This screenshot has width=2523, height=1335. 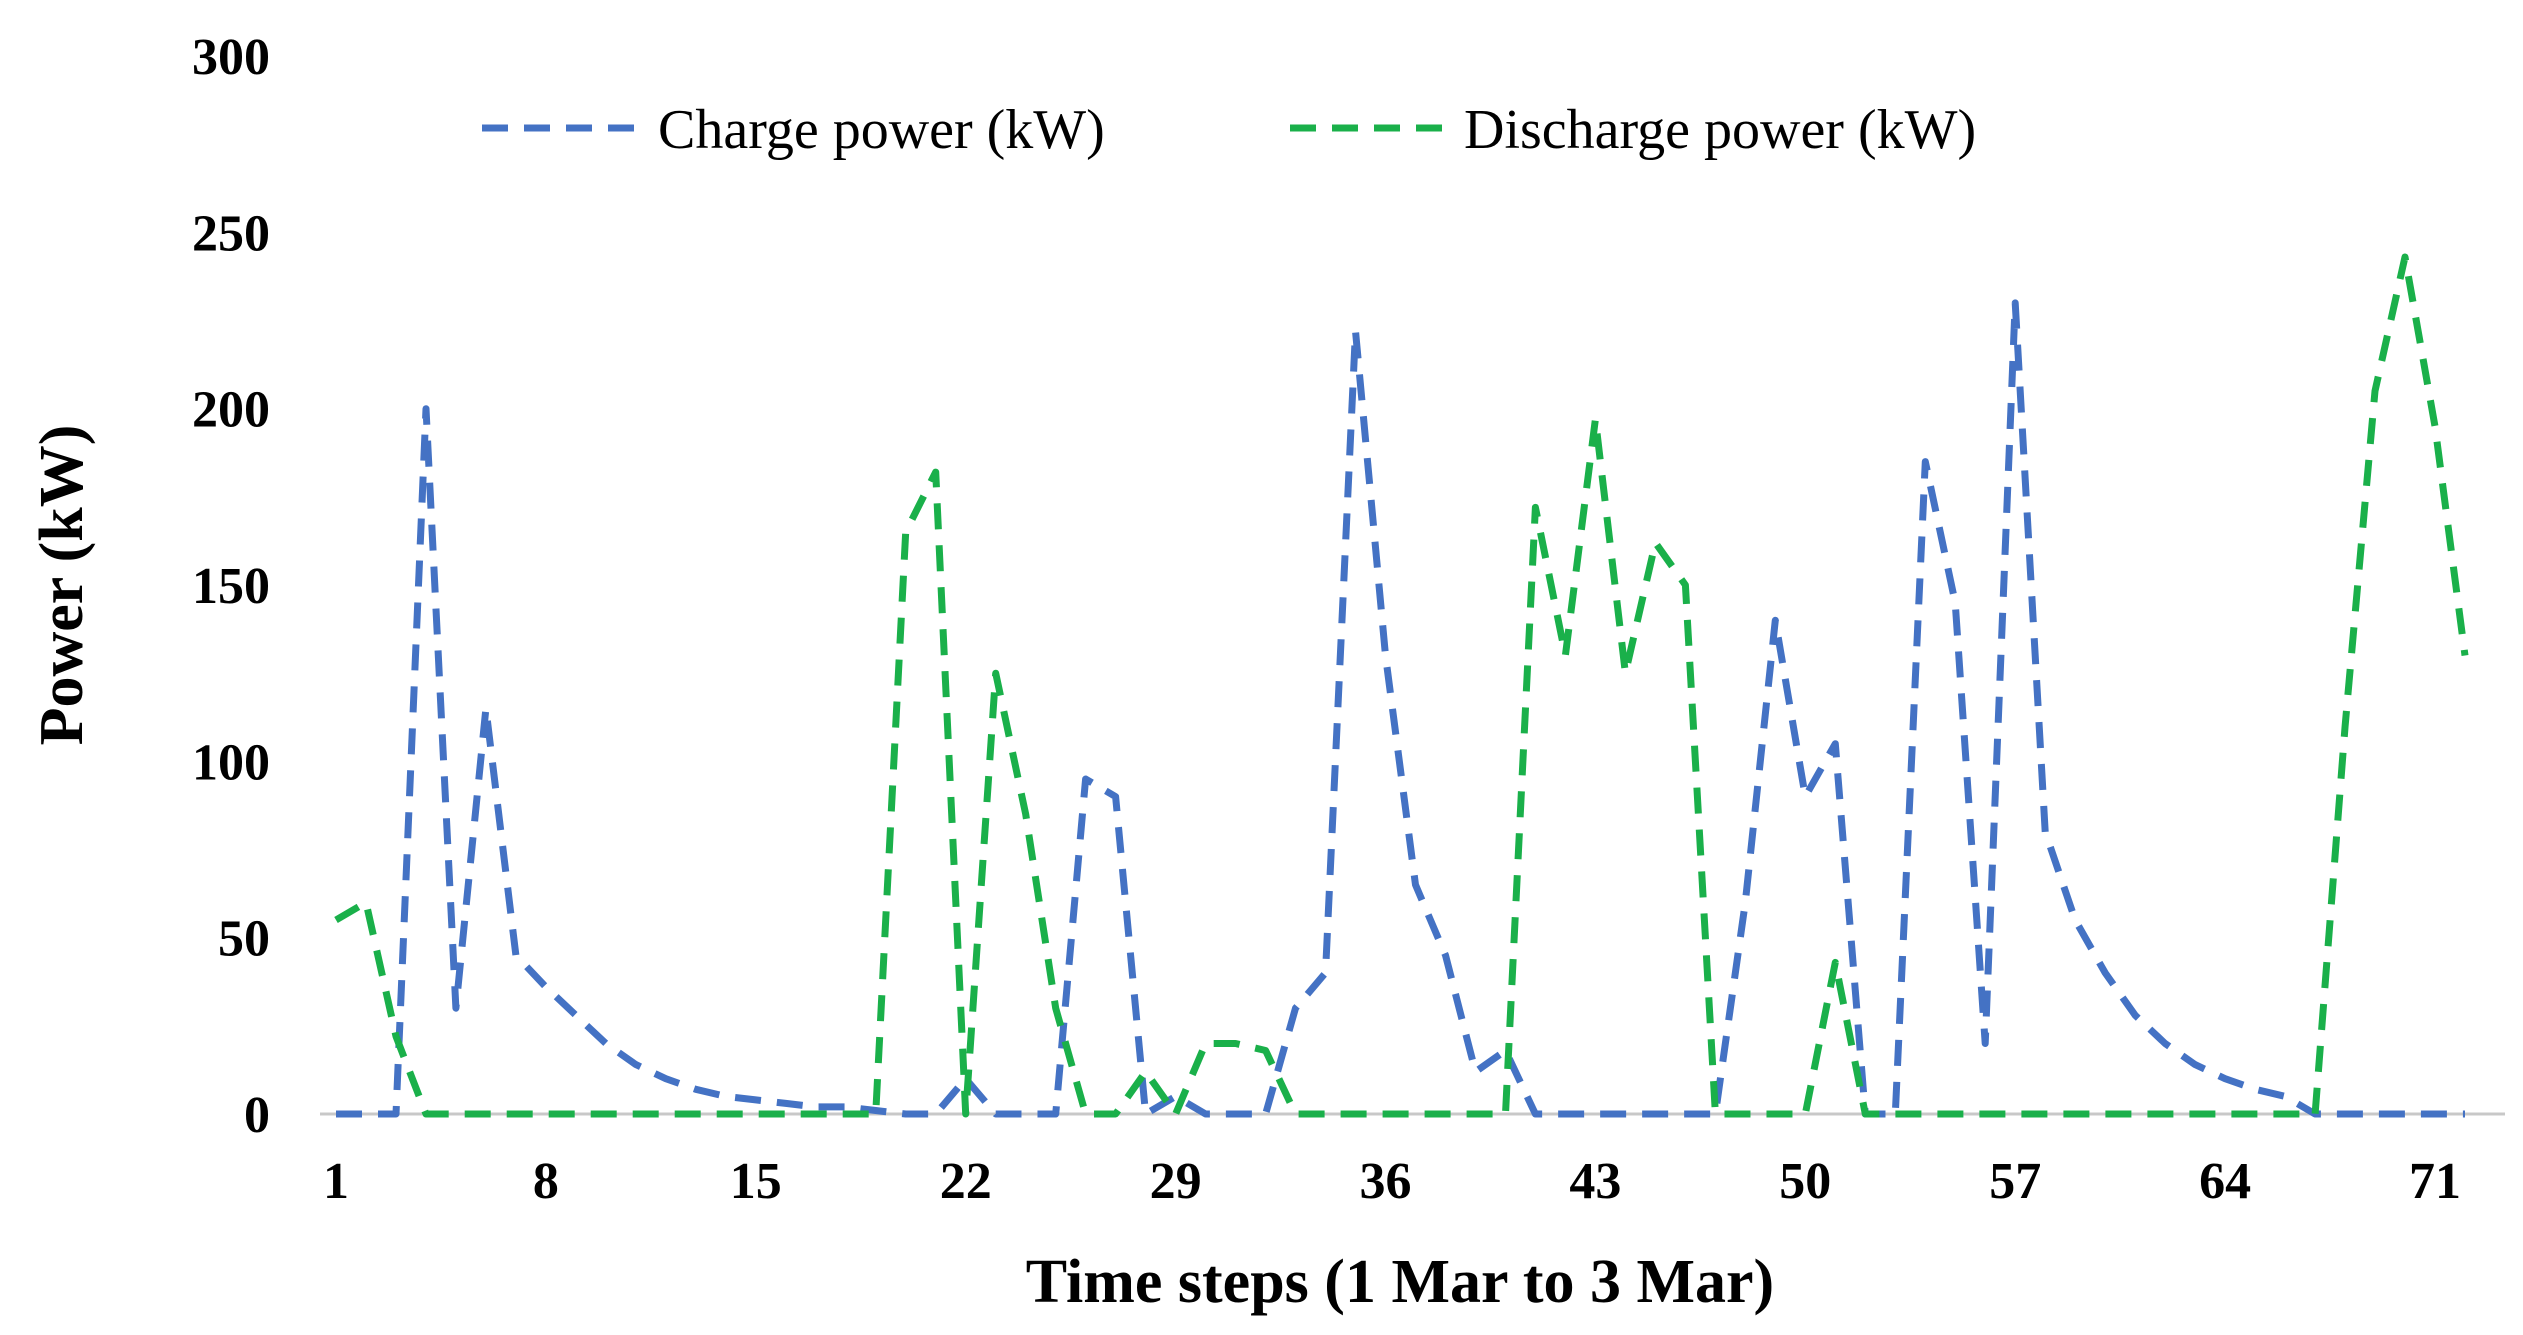 I want to click on legend-label: Discharge power (kW), so click(x=1720, y=130).